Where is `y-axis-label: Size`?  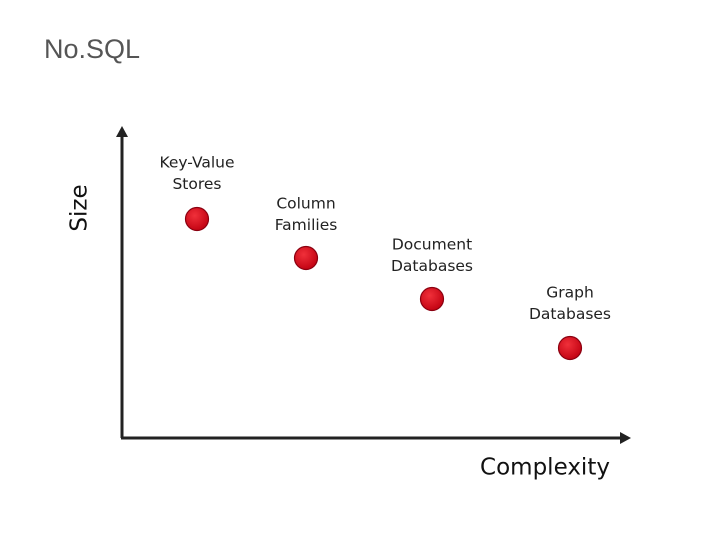 y-axis-label: Size is located at coordinates (80, 207).